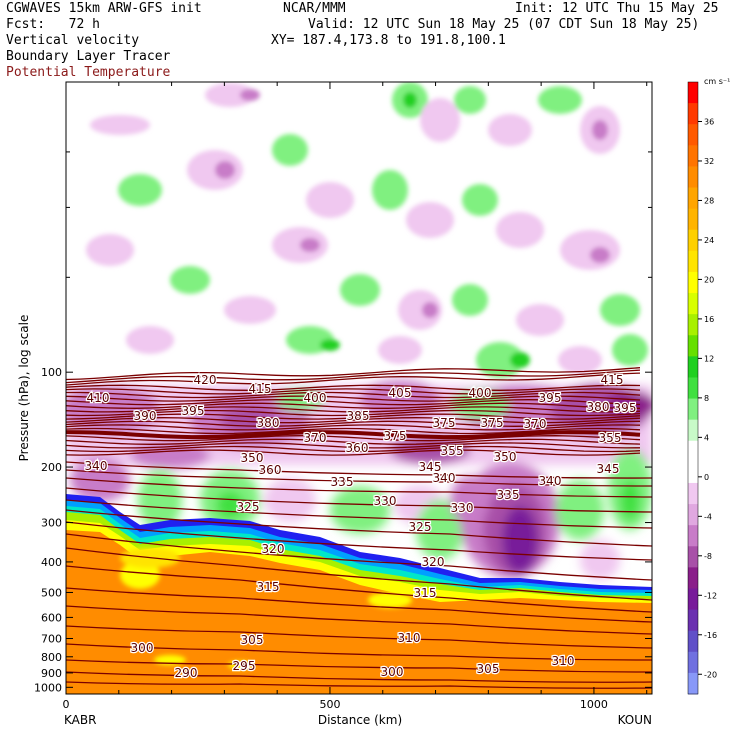  I want to click on colorbar-label: 4, so click(706, 437).